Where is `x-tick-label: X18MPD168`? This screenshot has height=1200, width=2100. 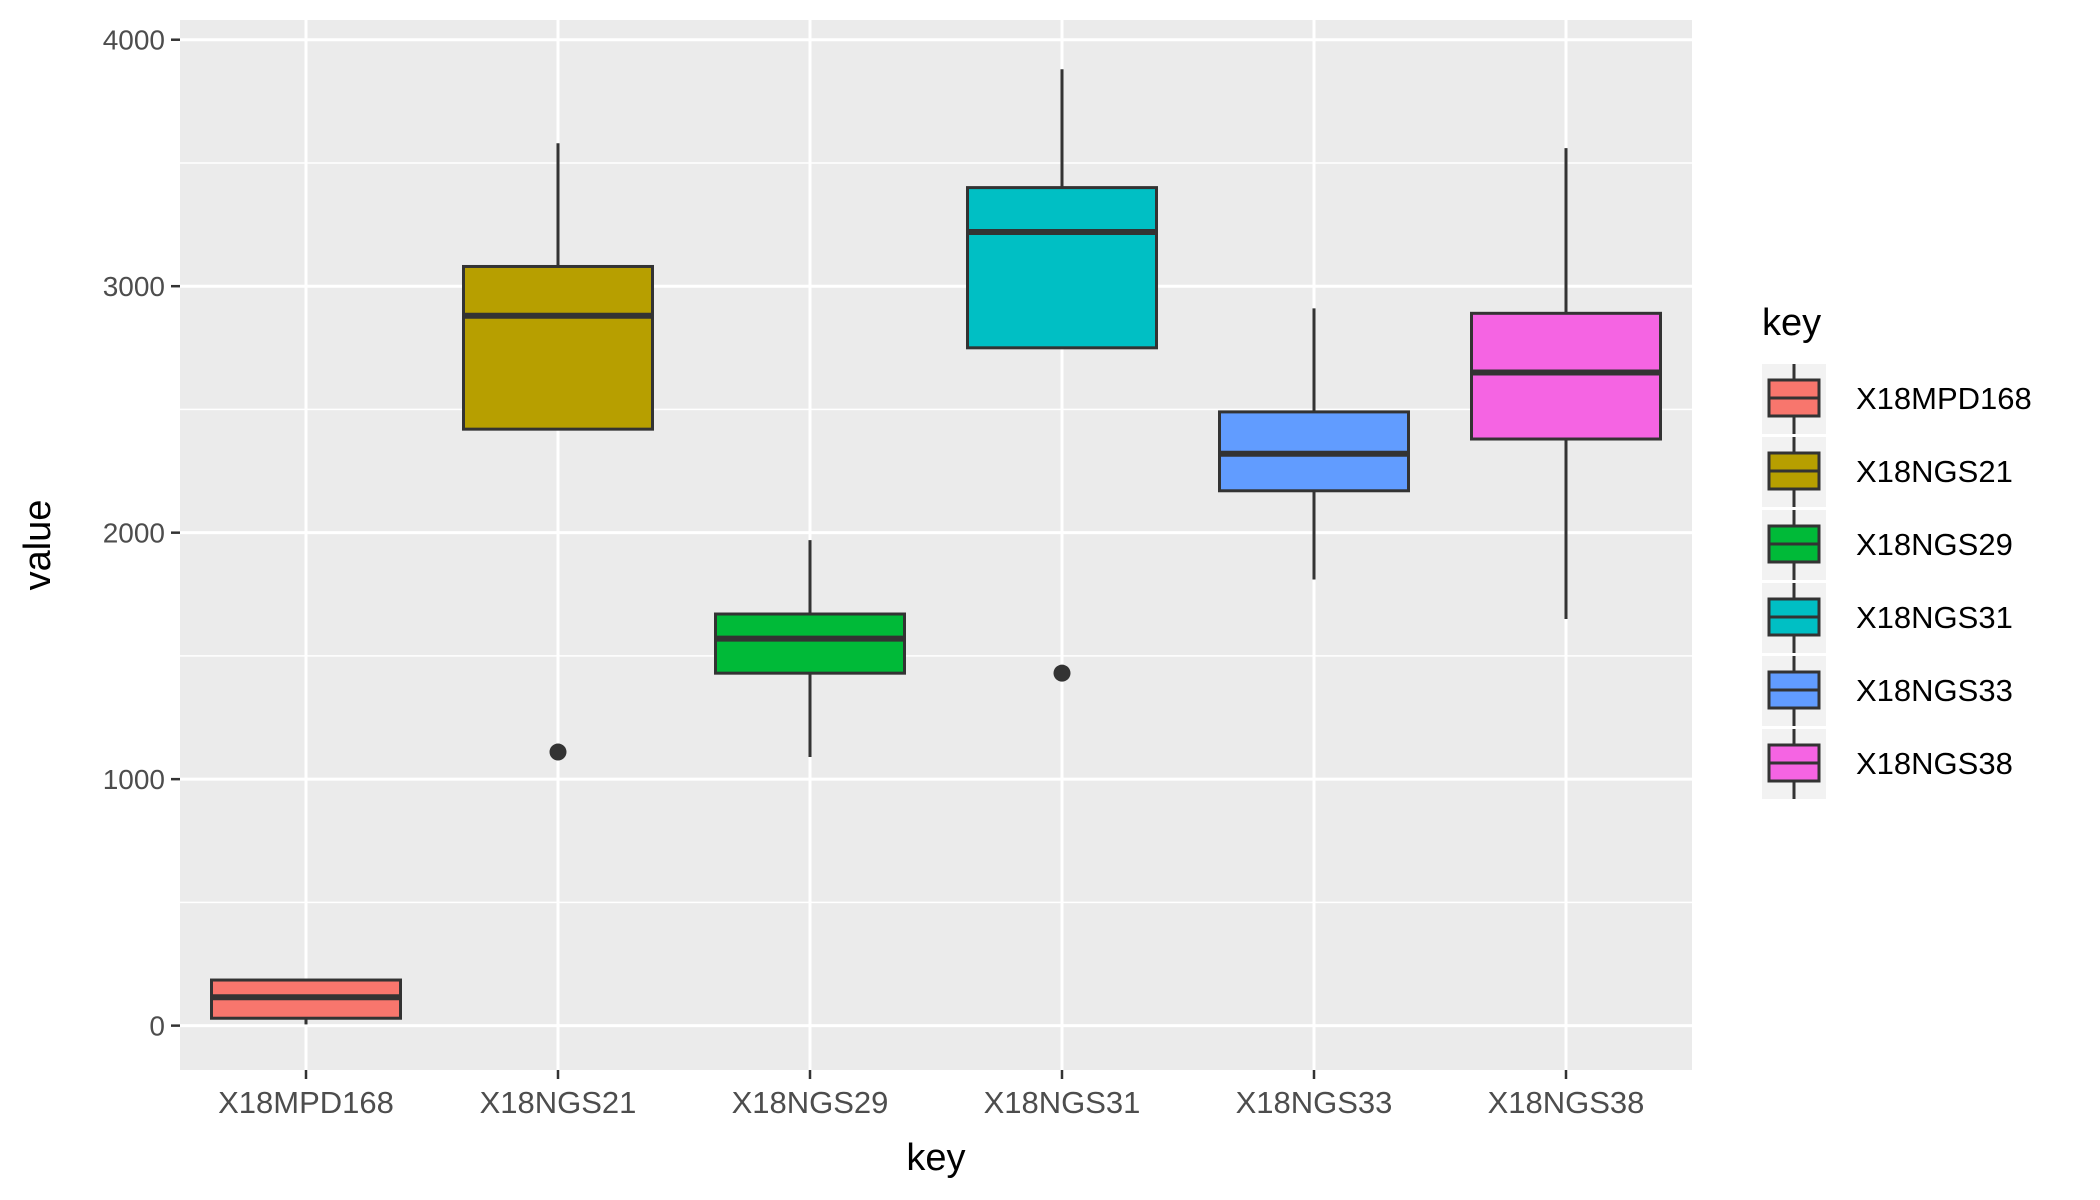
x-tick-label: X18MPD168 is located at coordinates (306, 1102).